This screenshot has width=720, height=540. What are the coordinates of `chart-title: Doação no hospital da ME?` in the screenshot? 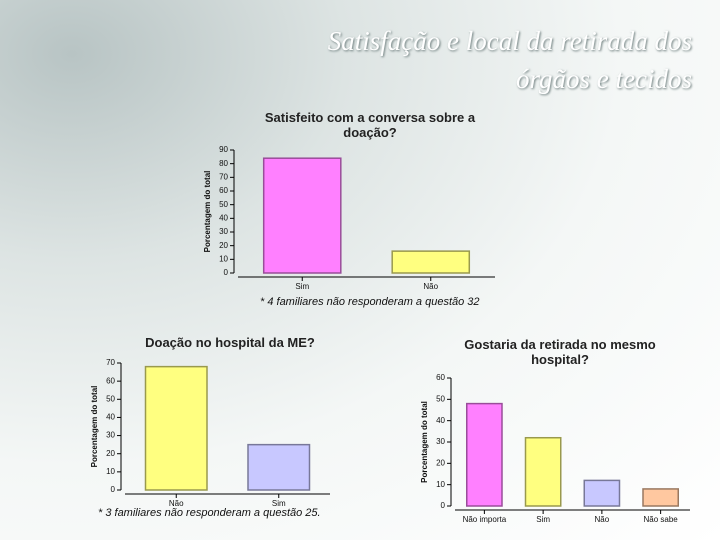 It's located at (230, 342).